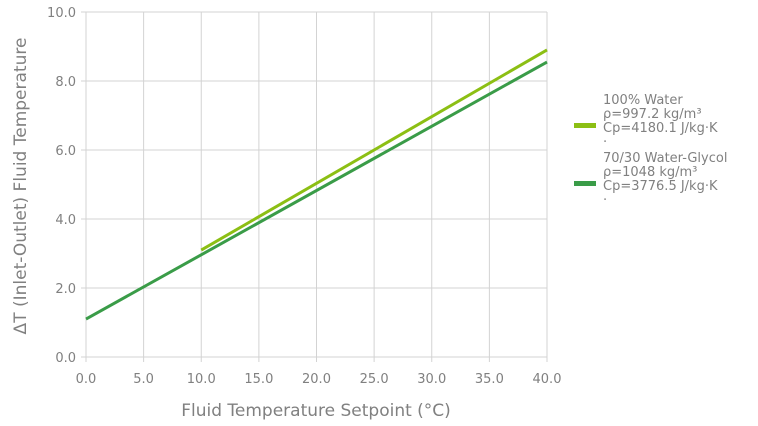 Image resolution: width=758 pixels, height=426 pixels. What do you see at coordinates (65, 151) in the screenshot?
I see `y-tick-label: 6.0` at bounding box center [65, 151].